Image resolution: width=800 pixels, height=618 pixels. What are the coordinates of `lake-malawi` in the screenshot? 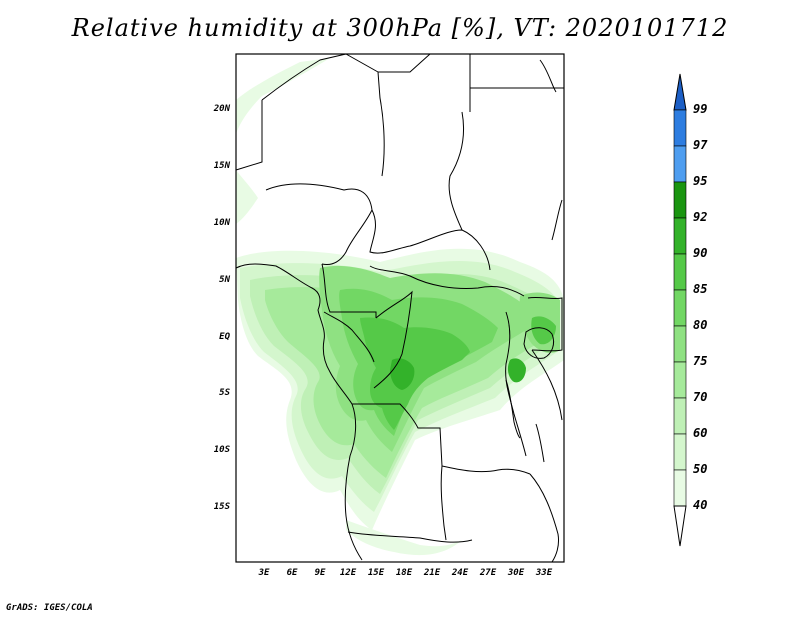 It's located at (540, 443).